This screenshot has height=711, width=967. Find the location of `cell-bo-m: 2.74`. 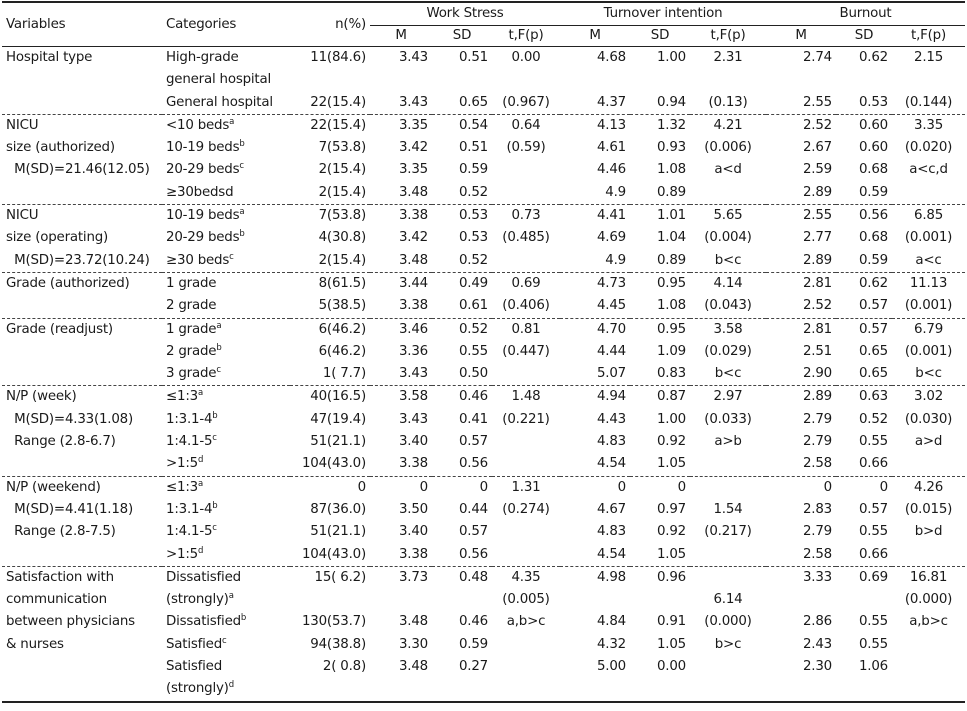

cell-bo-m: 2.74 is located at coordinates (817, 57).